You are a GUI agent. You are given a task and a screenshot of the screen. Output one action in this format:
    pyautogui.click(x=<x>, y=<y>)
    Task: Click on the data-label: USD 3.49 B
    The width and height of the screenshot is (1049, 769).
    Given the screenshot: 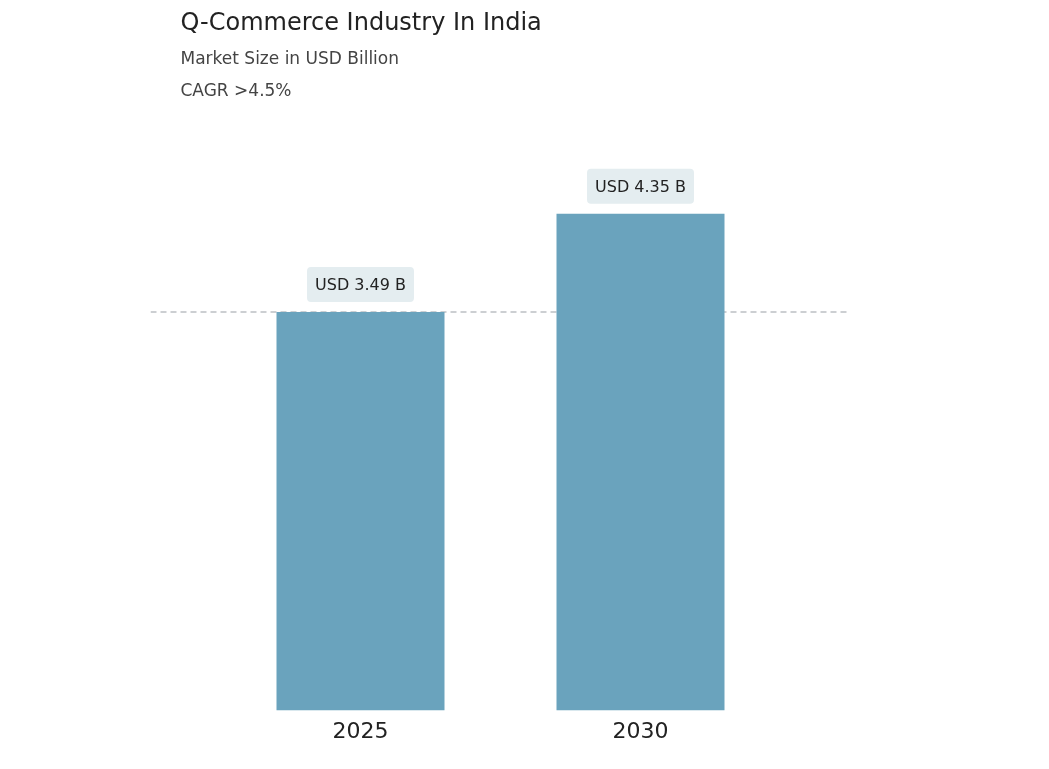 What is the action you would take?
    pyautogui.click(x=360, y=284)
    